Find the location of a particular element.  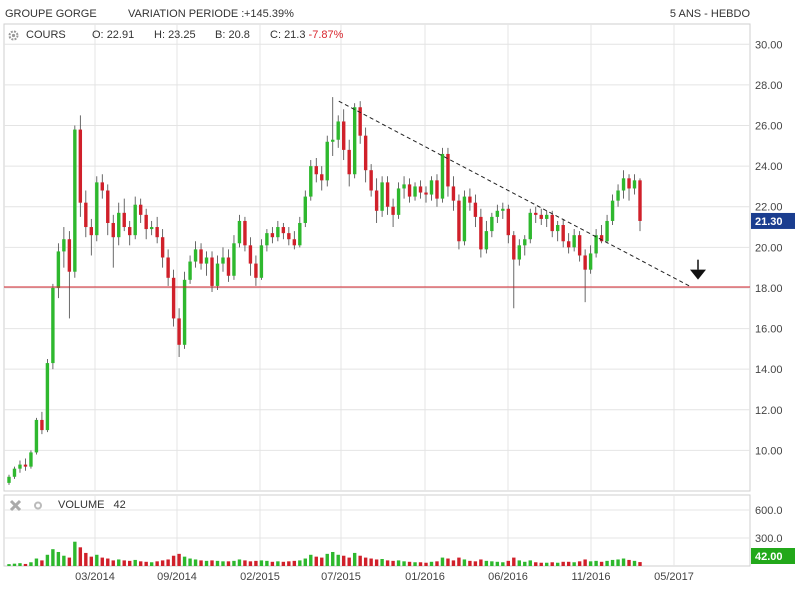

y-tick-label: 30.00 is located at coordinates (769, 45).